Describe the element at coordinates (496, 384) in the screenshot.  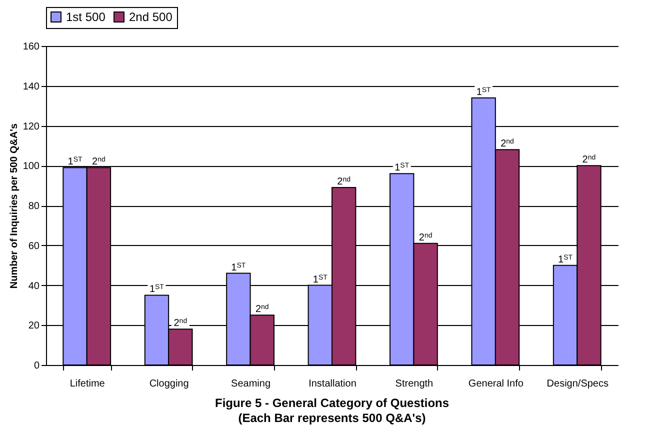
I see `x-tick-label: General Info` at that location.